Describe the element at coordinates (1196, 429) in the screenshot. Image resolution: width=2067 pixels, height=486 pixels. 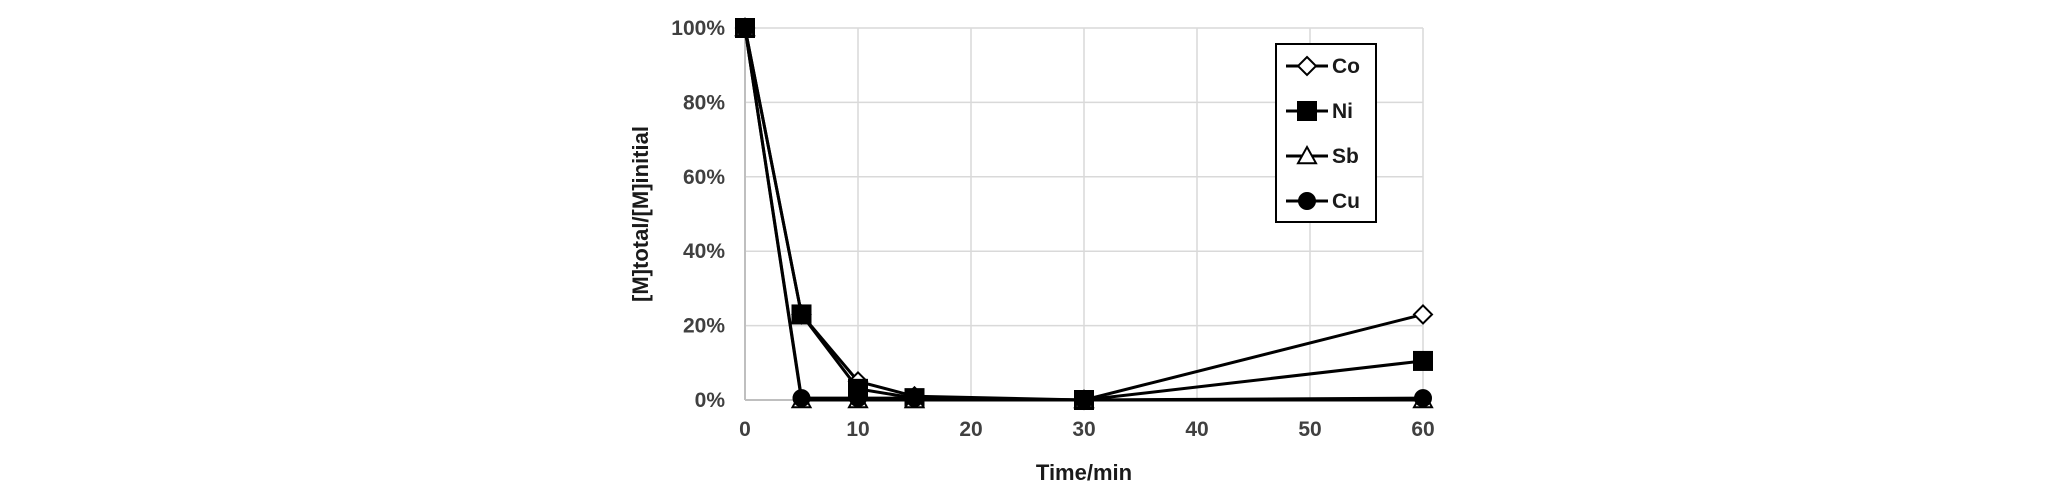
I see `x-tick-label: 40` at that location.